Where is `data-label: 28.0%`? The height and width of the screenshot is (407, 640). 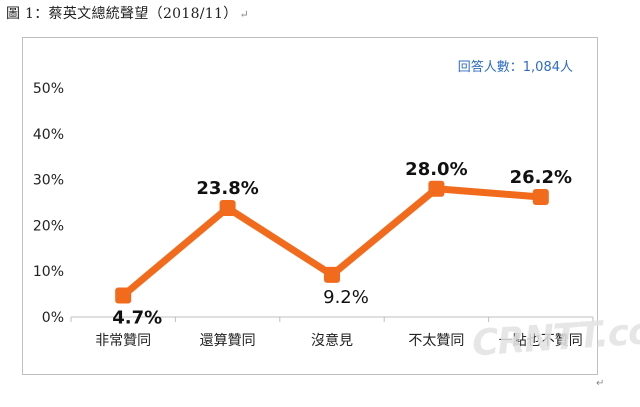
data-label: 28.0% is located at coordinates (436, 169).